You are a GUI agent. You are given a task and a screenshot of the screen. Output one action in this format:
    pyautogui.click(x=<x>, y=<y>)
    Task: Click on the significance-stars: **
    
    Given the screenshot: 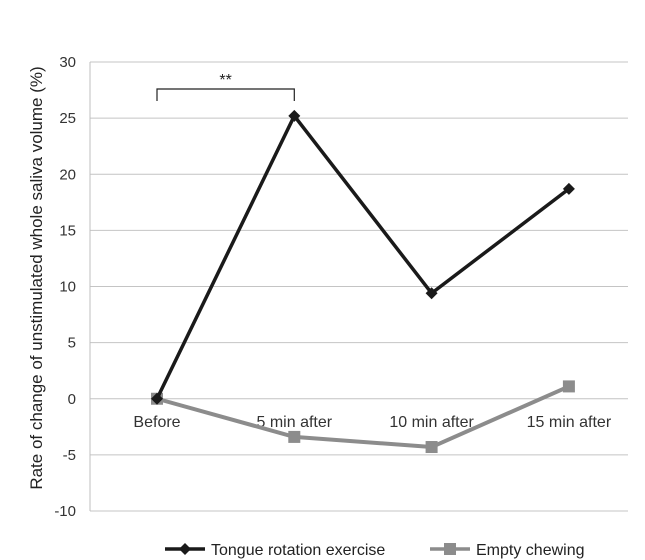 What is the action you would take?
    pyautogui.click(x=225, y=80)
    